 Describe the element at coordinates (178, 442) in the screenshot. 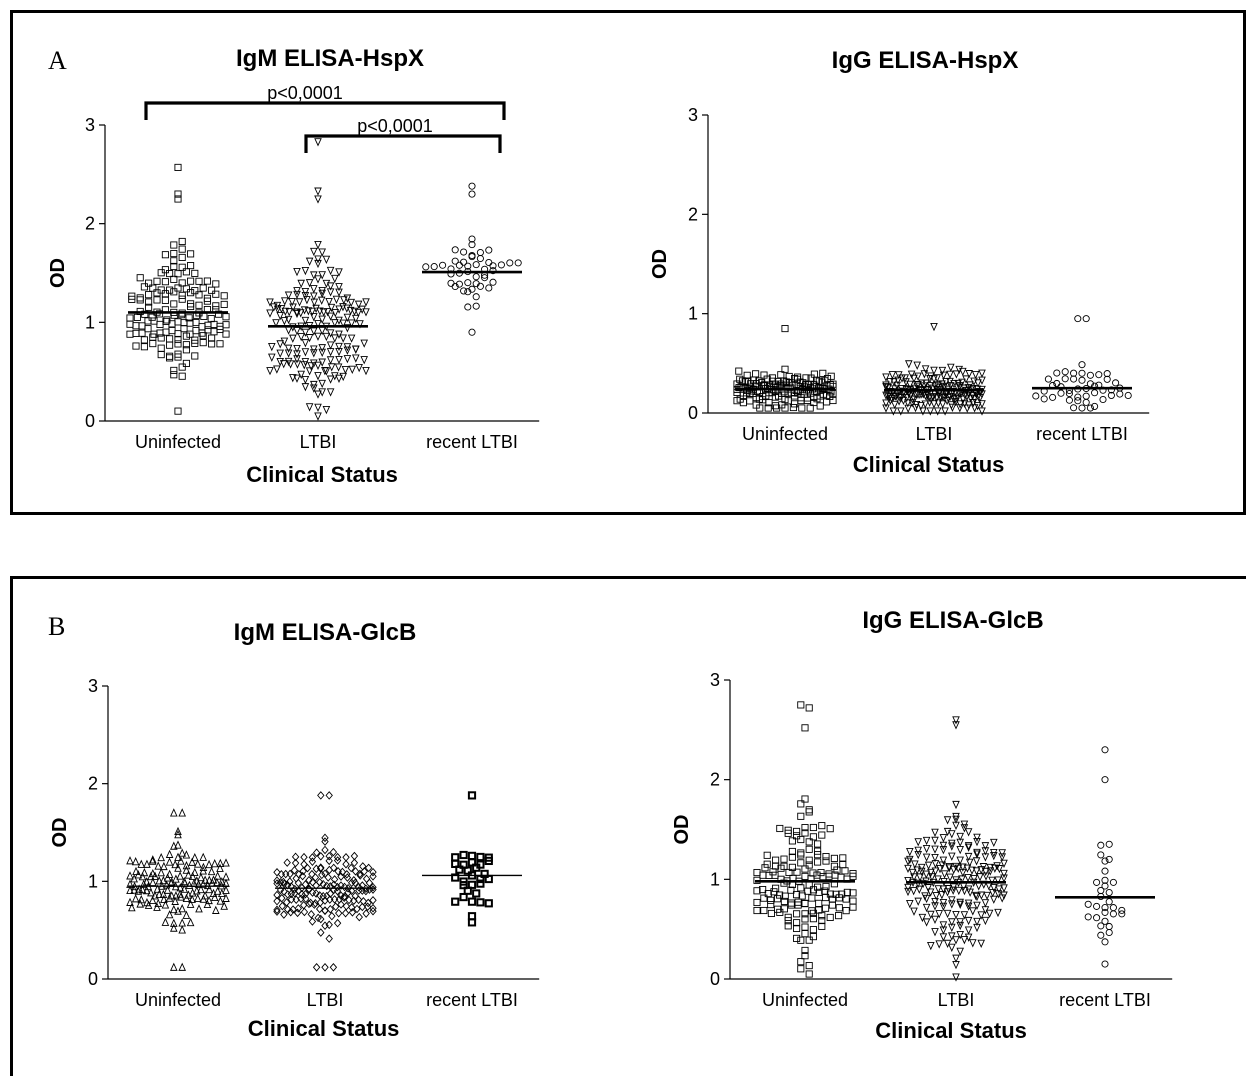

I see `x-category-label: Uninfected` at that location.